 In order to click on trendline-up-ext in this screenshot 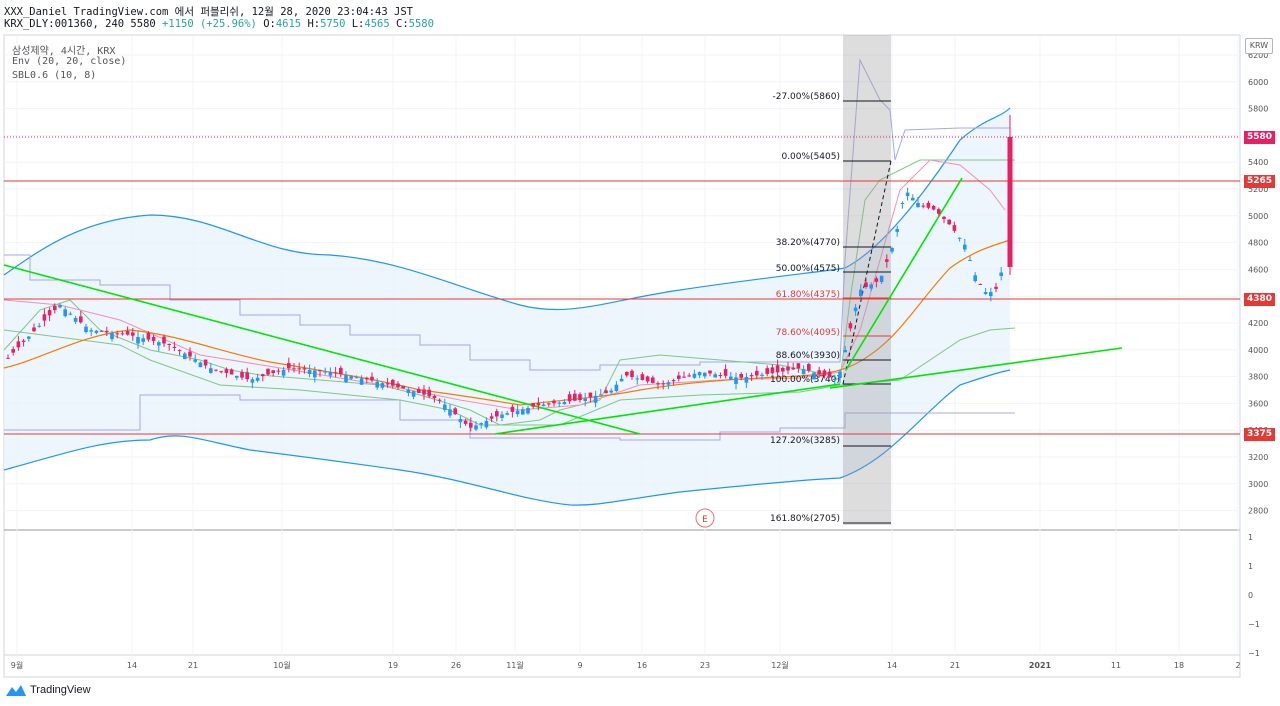, I will do `click(976, 368)`.